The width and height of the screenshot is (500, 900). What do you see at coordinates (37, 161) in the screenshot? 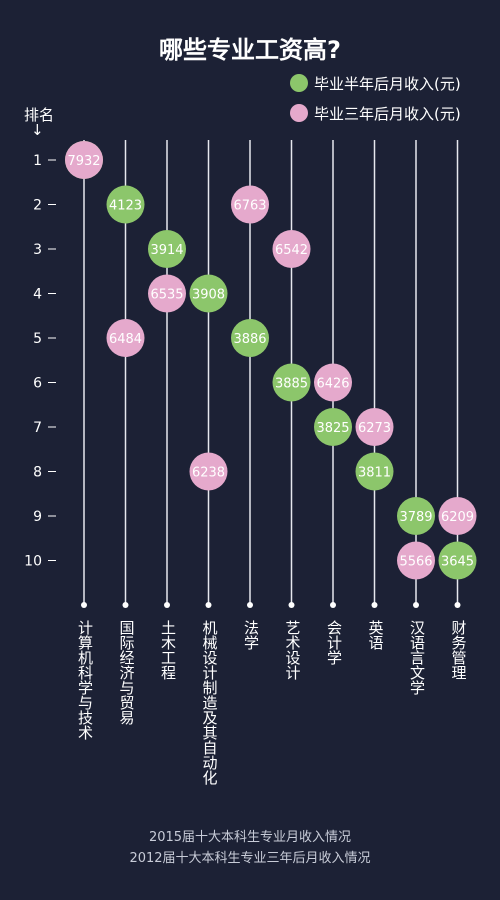
I see `y-tick-label: 1` at bounding box center [37, 161].